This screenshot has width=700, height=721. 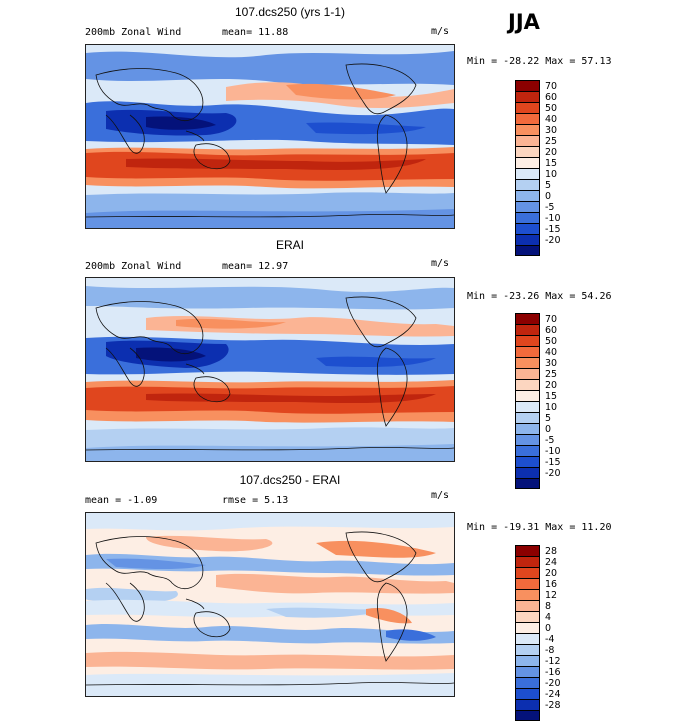 I want to click on panel3-colorbar, so click(x=527, y=633).